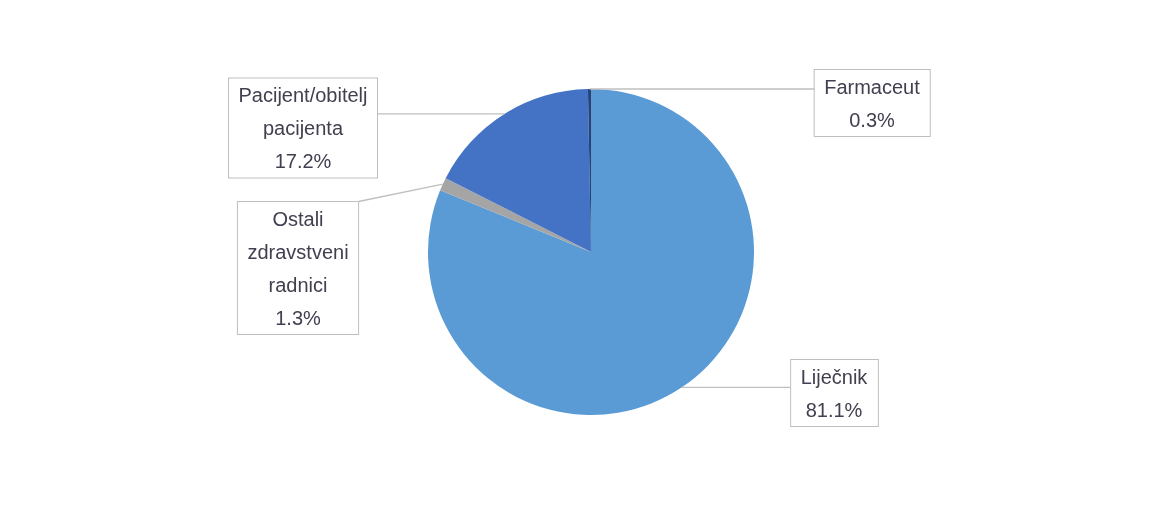 The height and width of the screenshot is (510, 1164). What do you see at coordinates (872, 119) in the screenshot?
I see `data-label: 0.3%` at bounding box center [872, 119].